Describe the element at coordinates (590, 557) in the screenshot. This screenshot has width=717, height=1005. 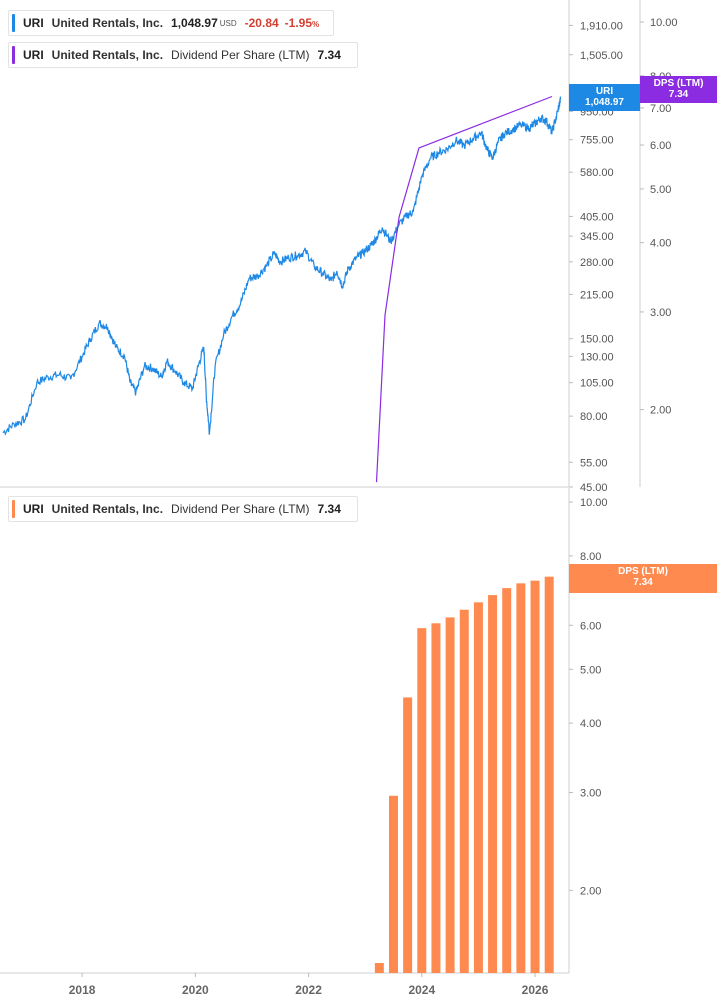
I see `bottom-tick-label: 8.00` at that location.